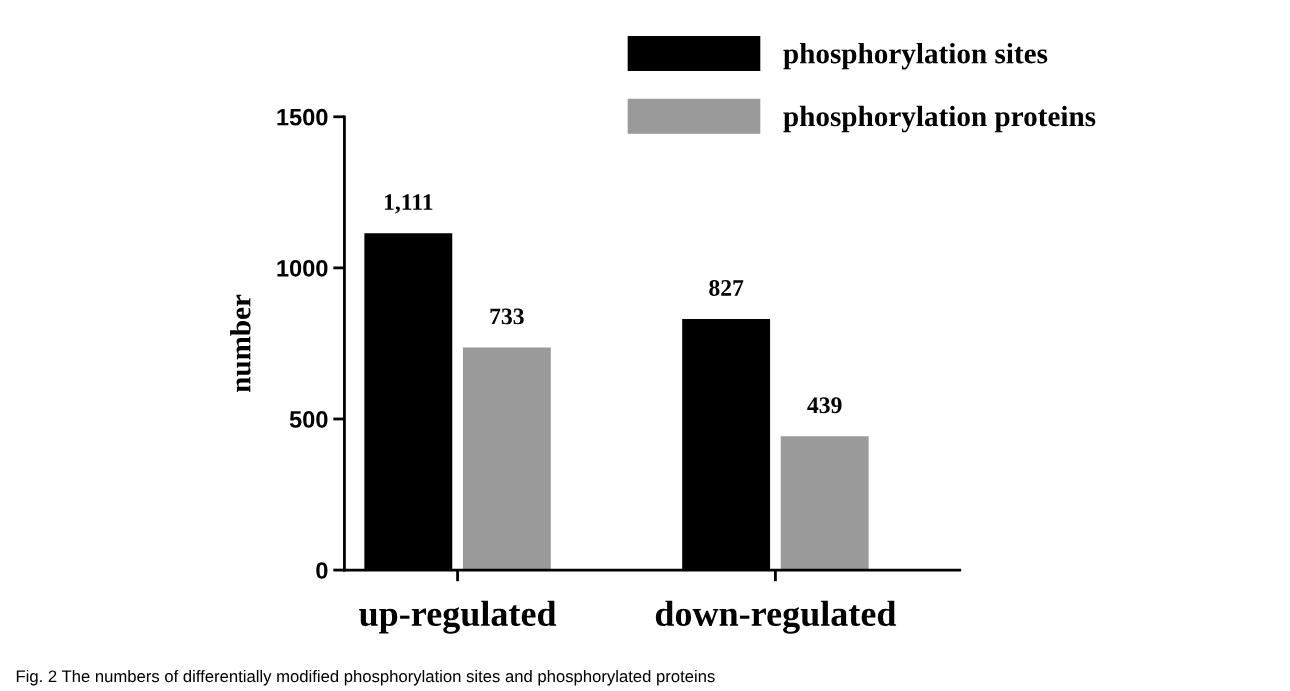  What do you see at coordinates (365, 677) in the screenshot?
I see `caption: Fig. 2 The numbers of differentially modified phosphorylation sites and phosphorylated proteins` at bounding box center [365, 677].